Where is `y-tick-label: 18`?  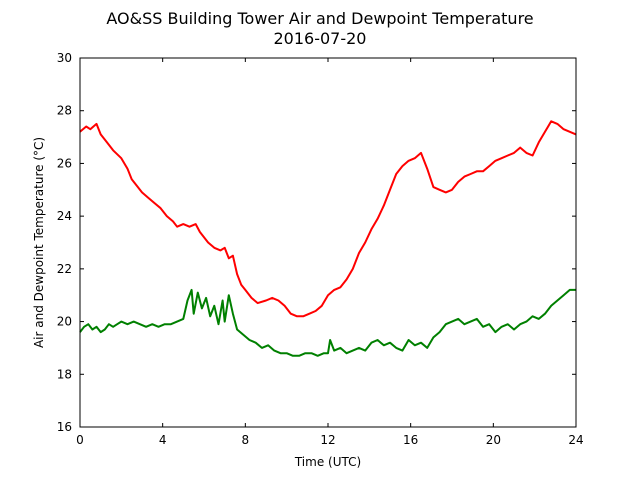 y-tick-label: 18 is located at coordinates (64, 374).